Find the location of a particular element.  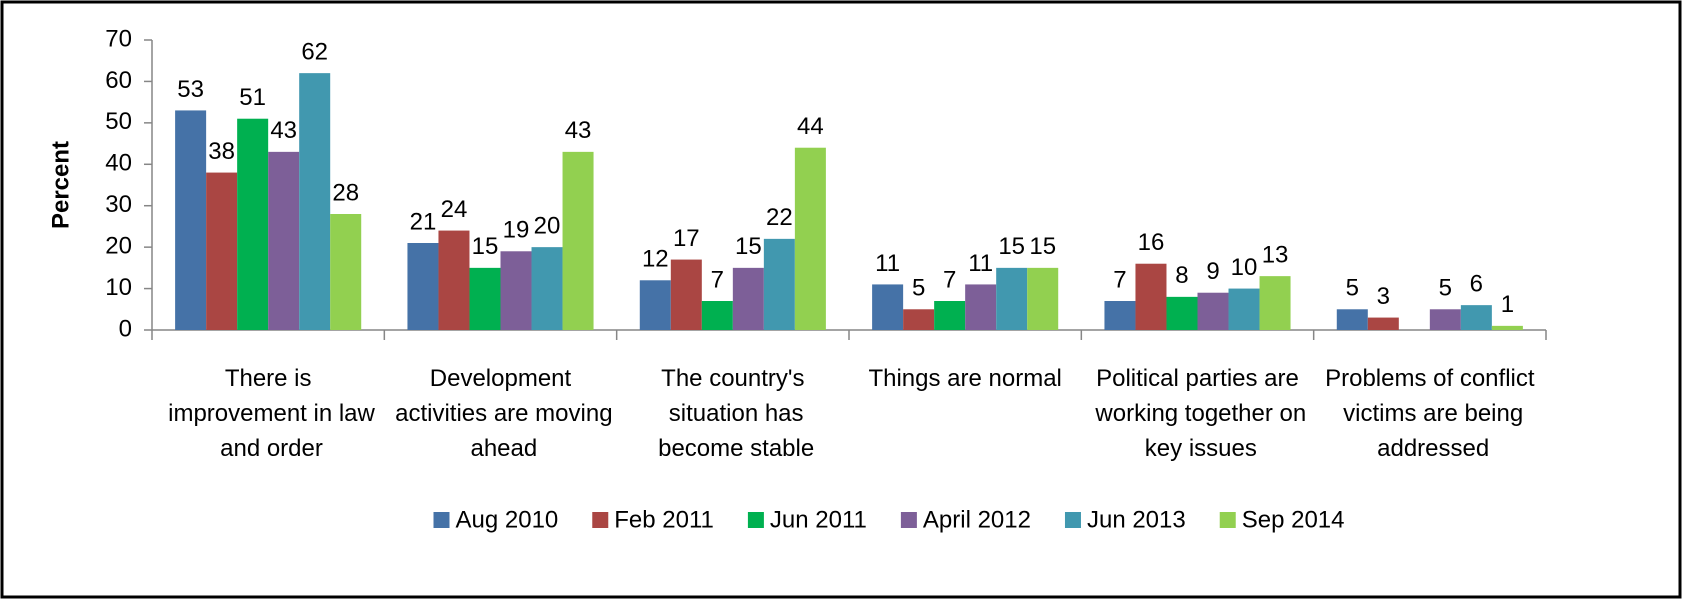

legend-label: Jun 2011 is located at coordinates (818, 519).